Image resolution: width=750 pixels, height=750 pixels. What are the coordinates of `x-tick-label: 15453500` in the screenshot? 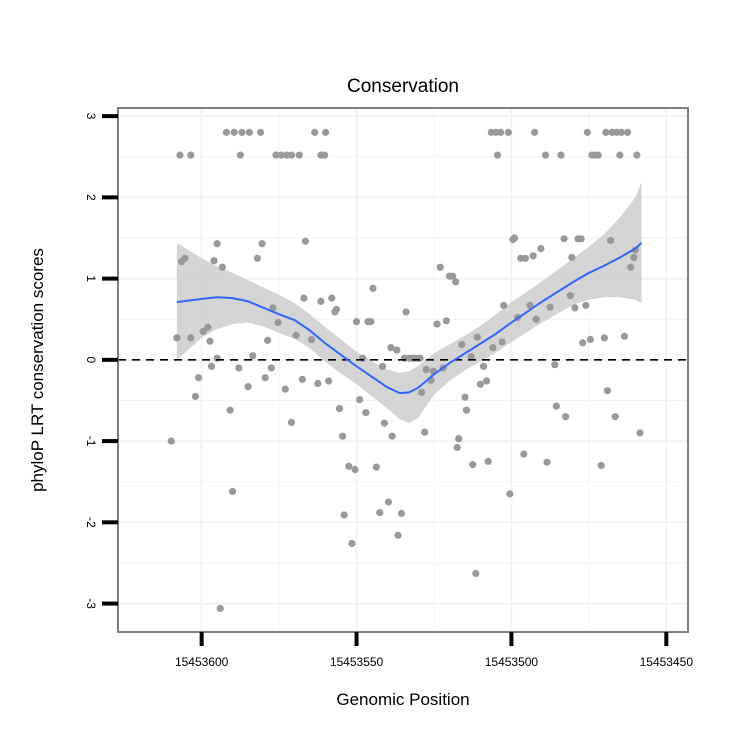 It's located at (512, 662).